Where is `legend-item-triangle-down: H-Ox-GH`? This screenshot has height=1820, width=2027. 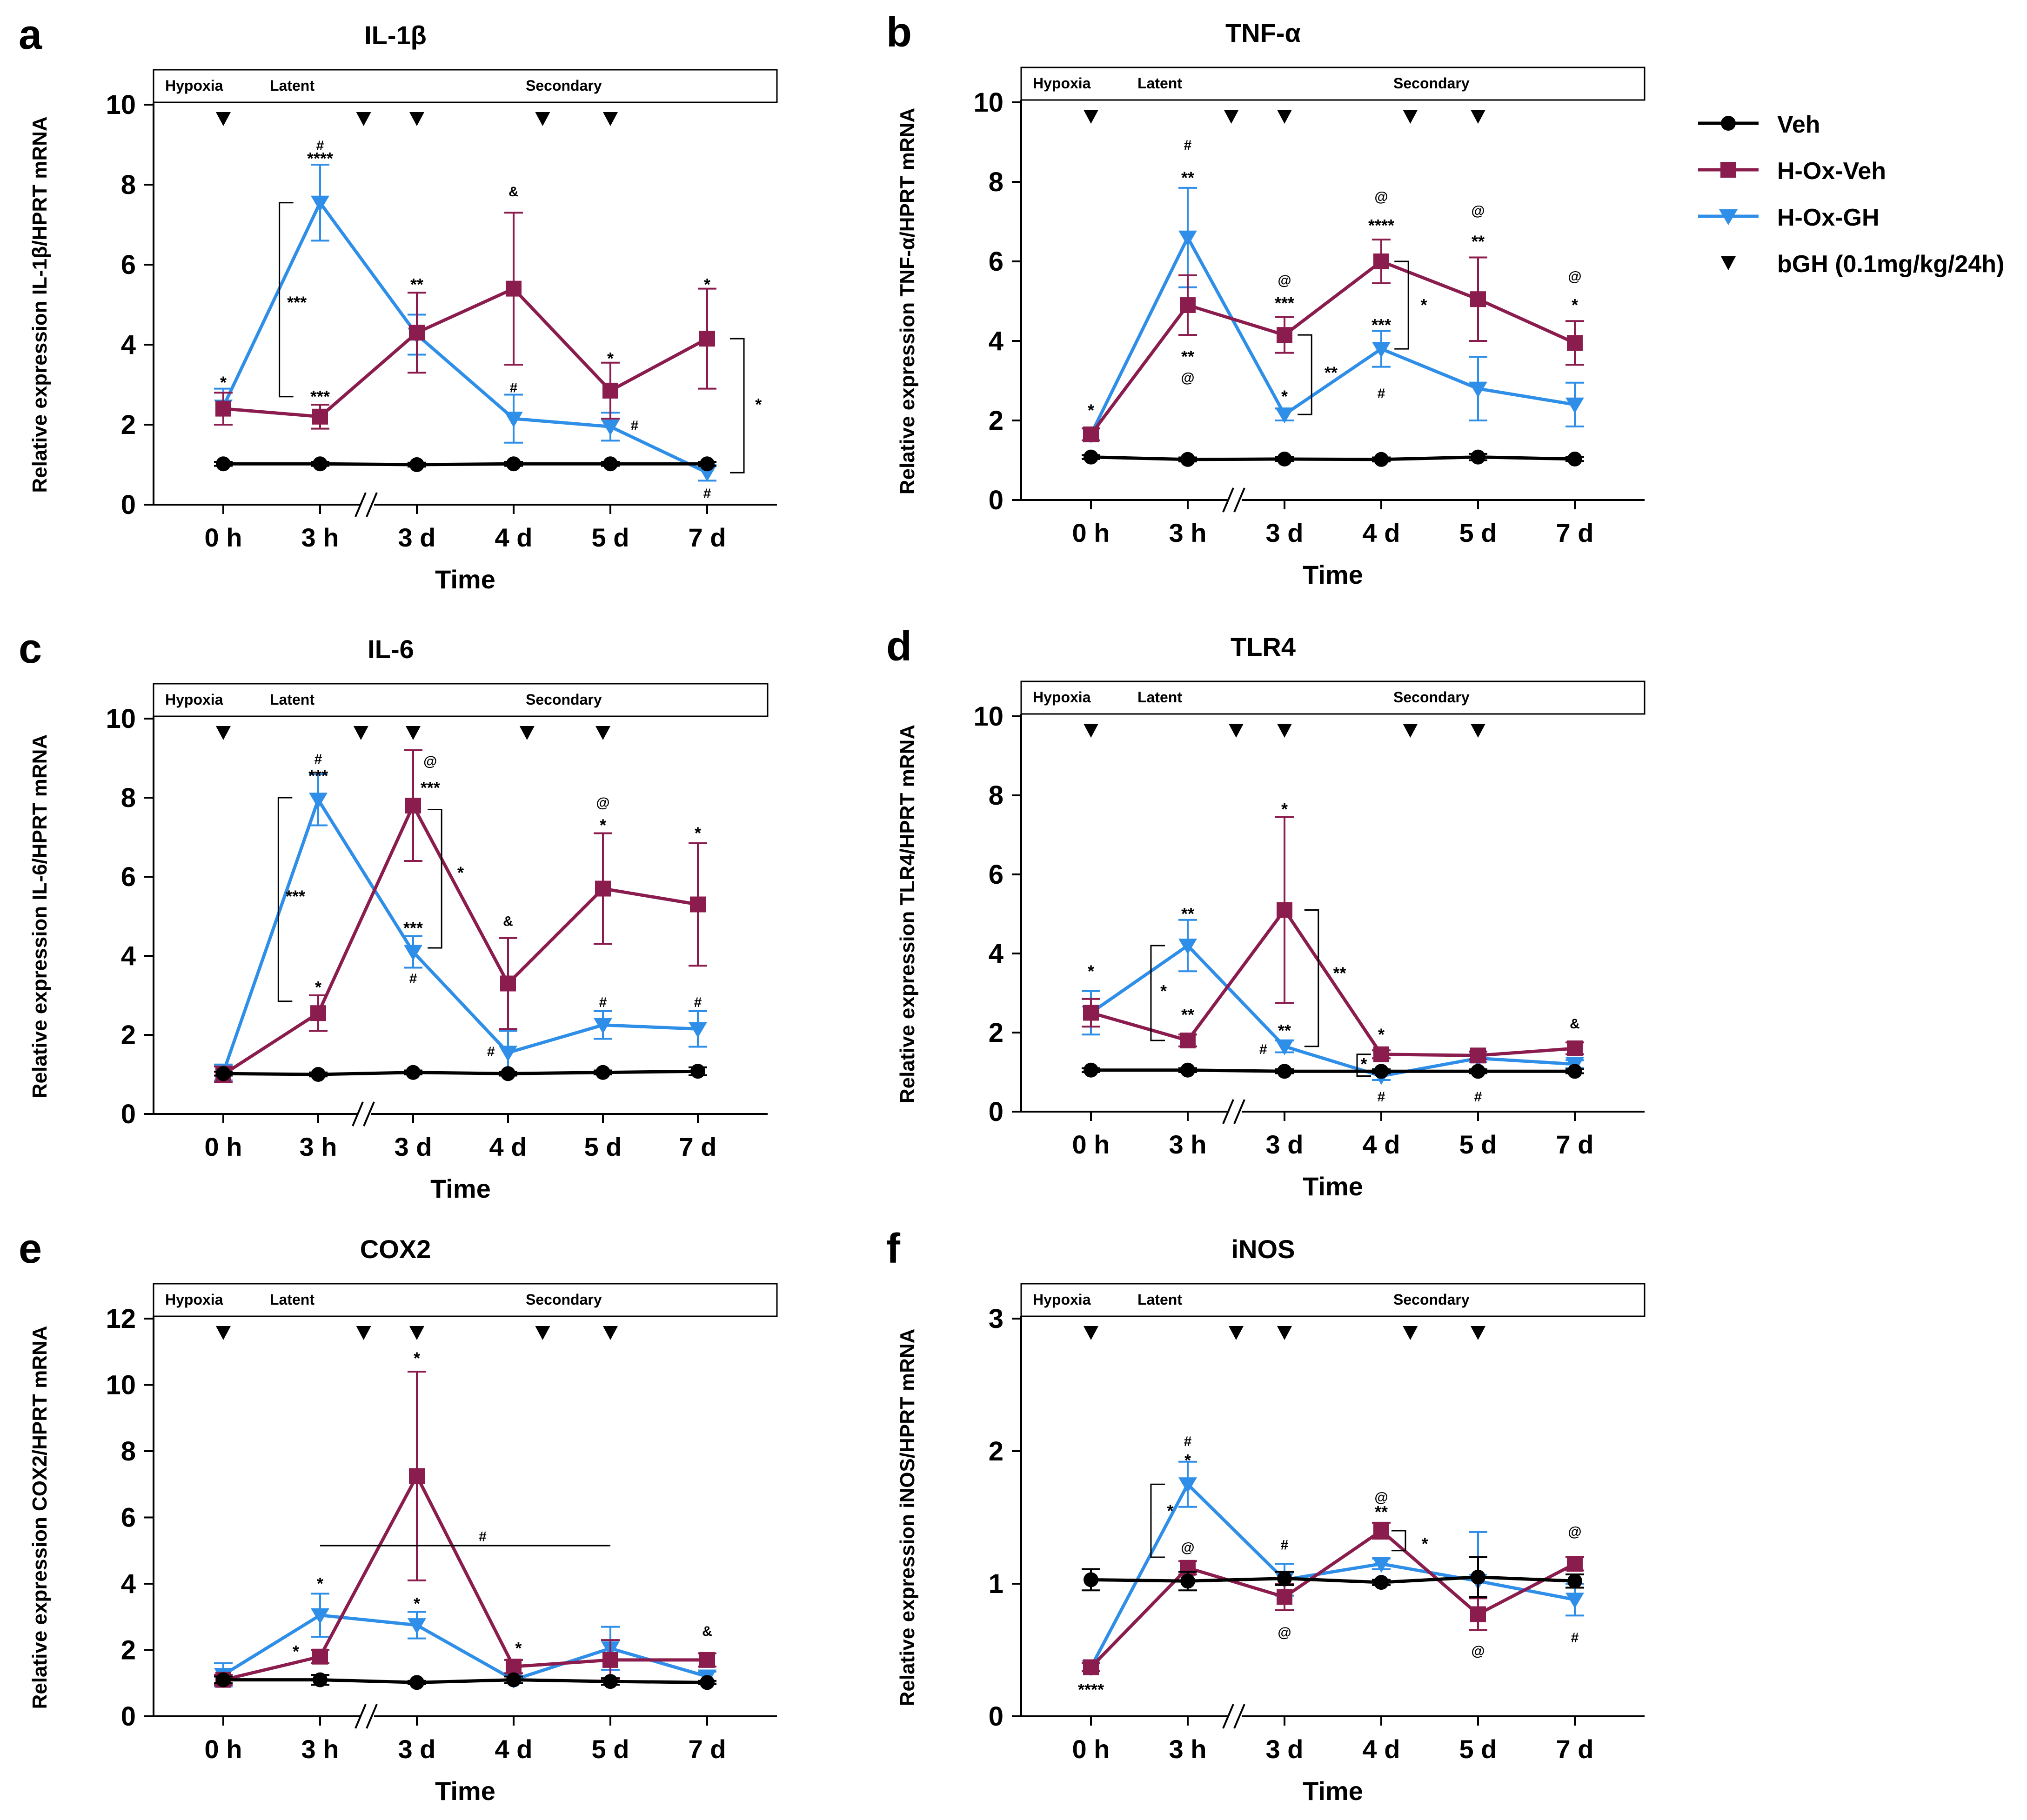
legend-item-triangle-down: H-Ox-GH is located at coordinates (1789, 217).